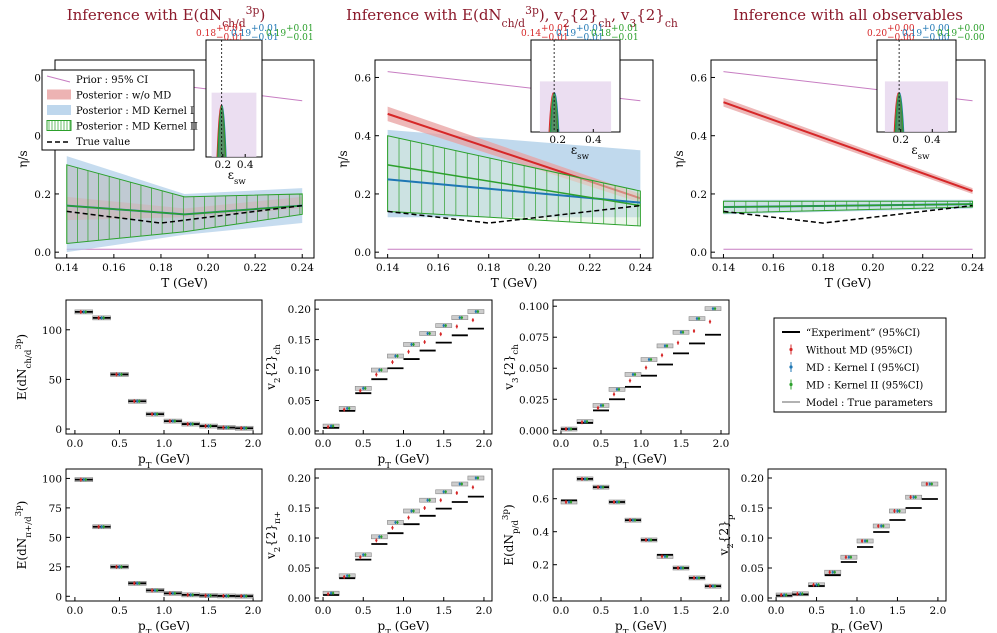  I want to click on x-tick-label: 0.5, so click(601, 611).